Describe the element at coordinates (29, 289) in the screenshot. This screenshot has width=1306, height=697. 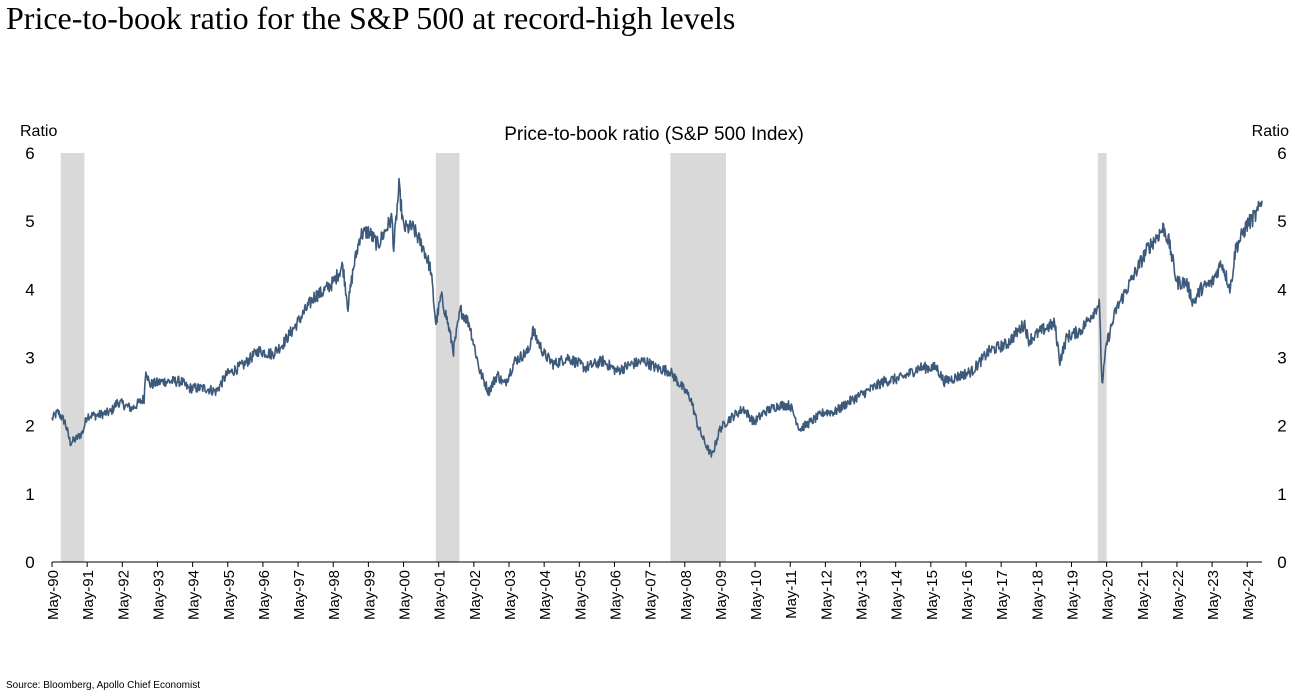
I see `y-tick-label-left: 4` at that location.